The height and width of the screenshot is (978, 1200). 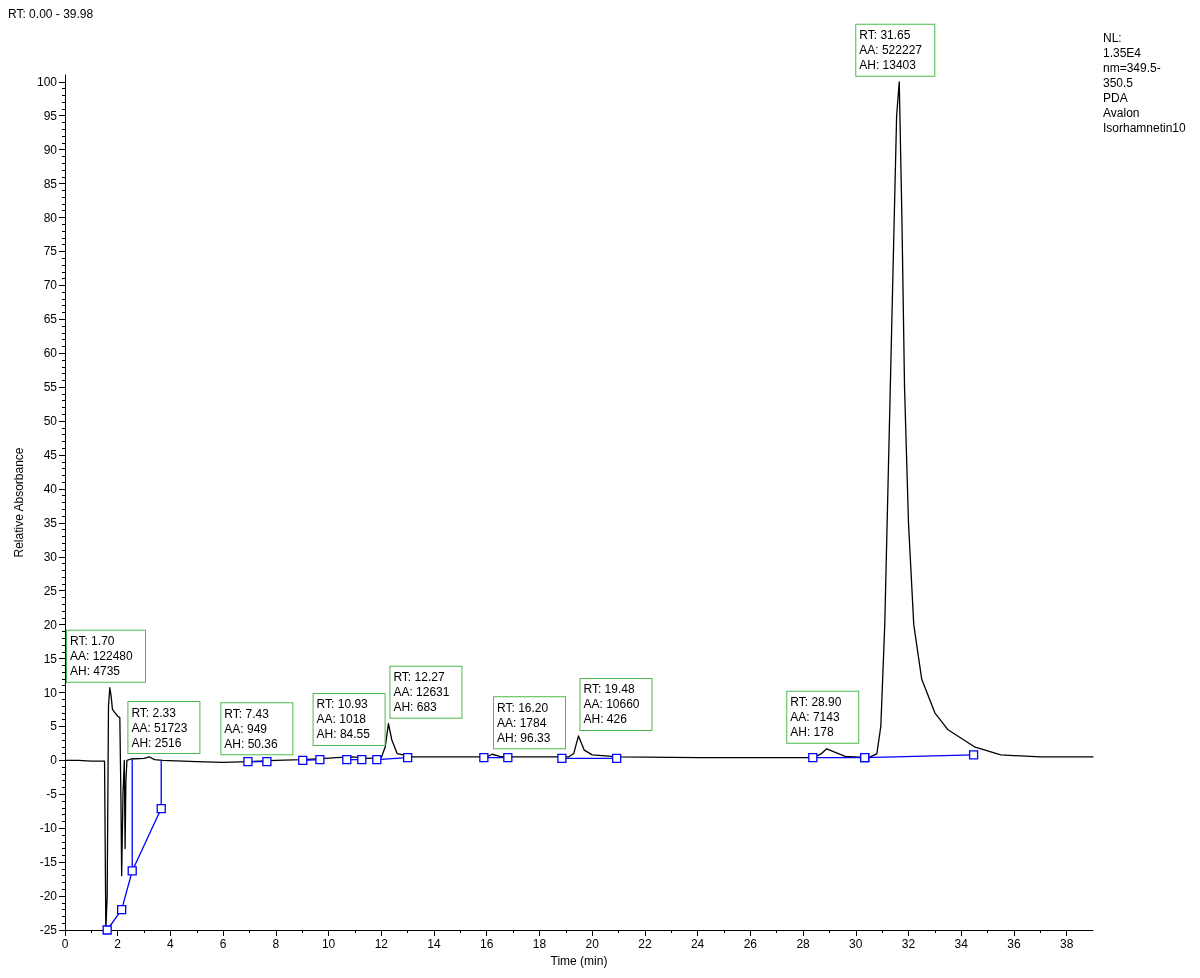 What do you see at coordinates (961, 944) in the screenshot?
I see `x-tick-label: 34` at bounding box center [961, 944].